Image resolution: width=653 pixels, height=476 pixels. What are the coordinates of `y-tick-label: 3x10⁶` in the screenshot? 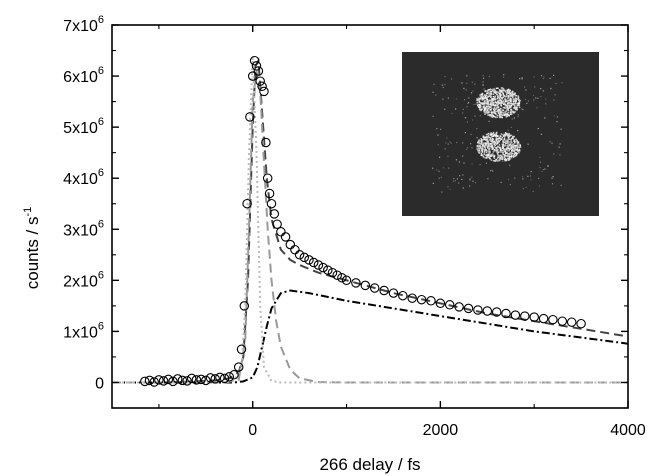 It's located at (83, 228).